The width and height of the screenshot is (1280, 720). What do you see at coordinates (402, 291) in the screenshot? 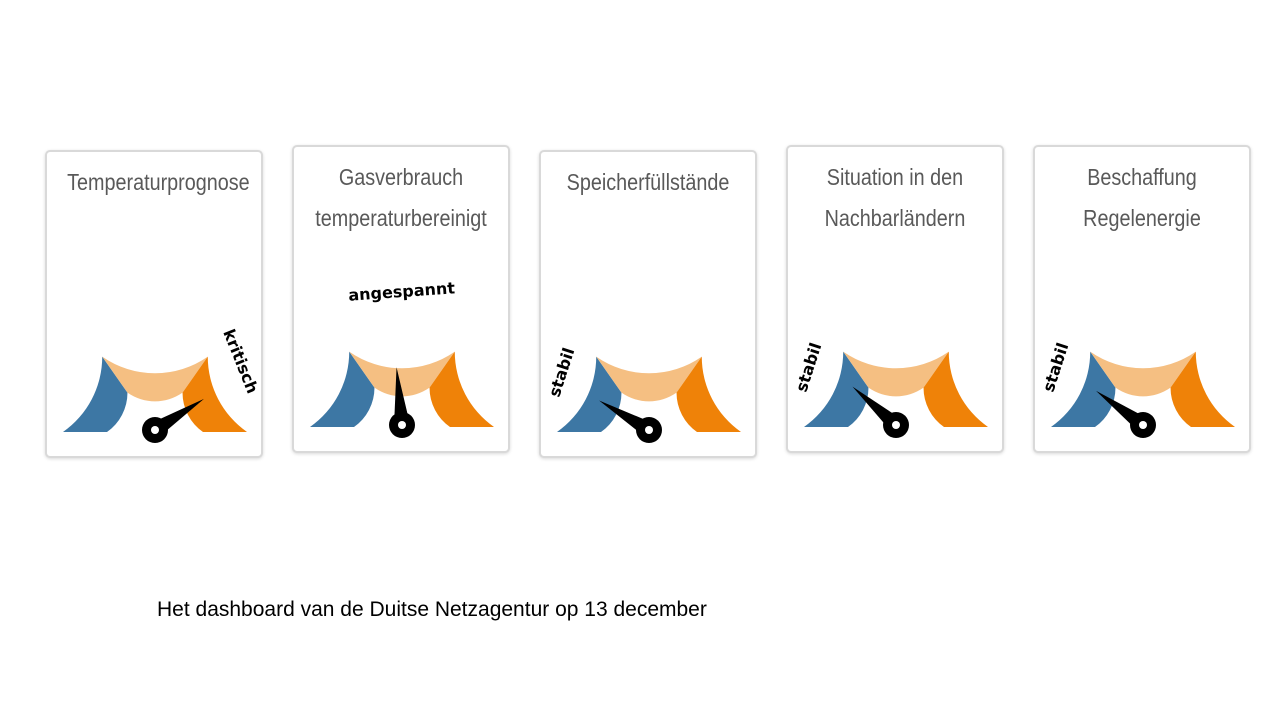
I see `gauge-state-label: angespannt` at bounding box center [402, 291].